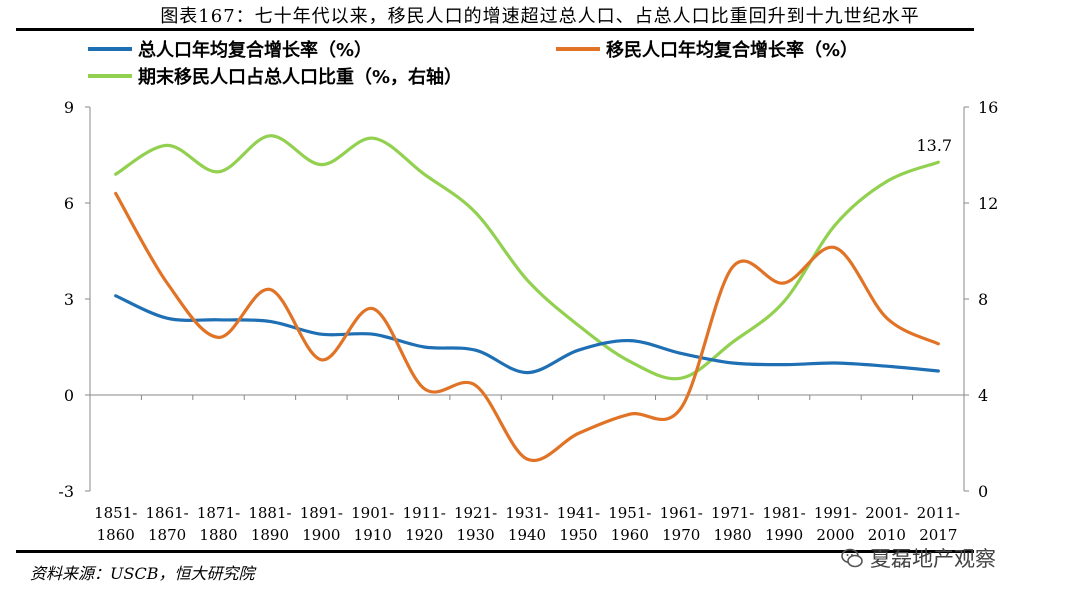 This screenshot has width=1080, height=603. I want to click on right-tick-label: 0, so click(983, 491).